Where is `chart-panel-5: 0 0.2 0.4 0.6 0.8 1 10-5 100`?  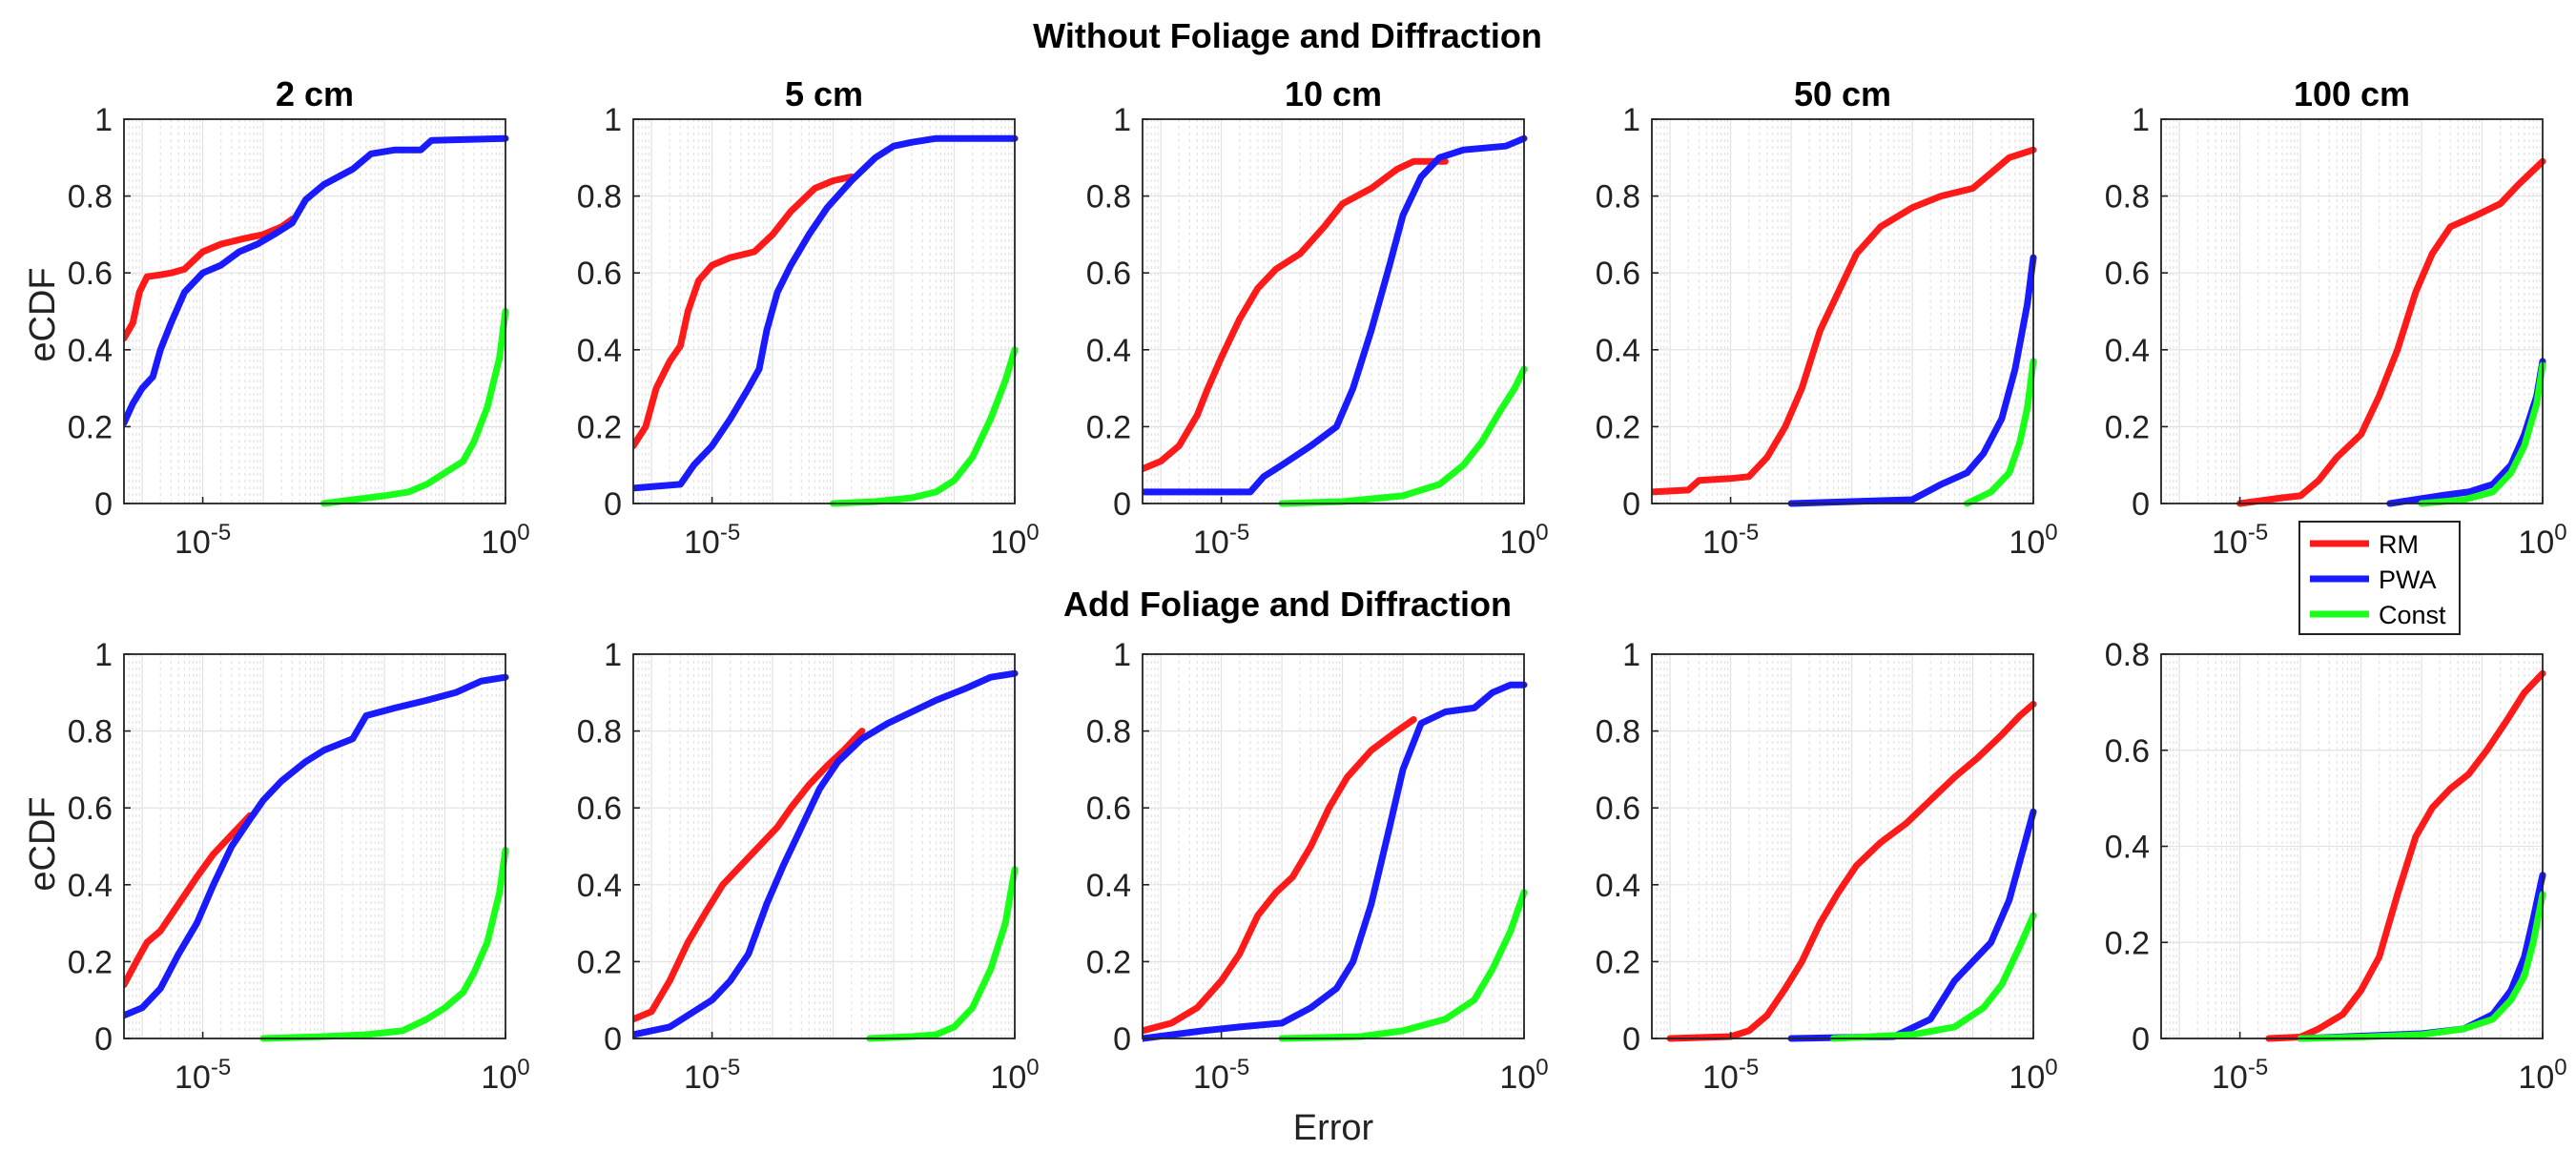
chart-panel-5: 0 0.2 0.4 0.6 0.8 1 10-5 100 is located at coordinates (299, 866).